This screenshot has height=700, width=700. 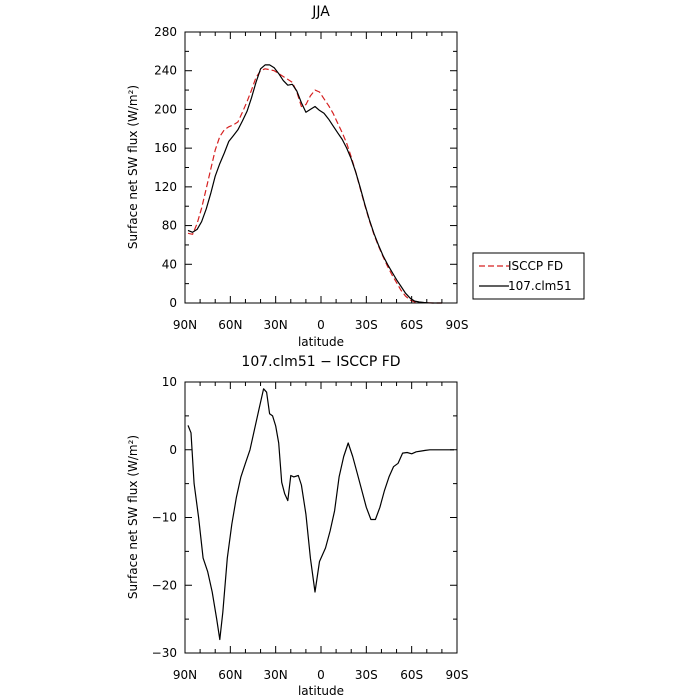 I want to click on top-xtick-label: 60S, so click(x=411, y=325).